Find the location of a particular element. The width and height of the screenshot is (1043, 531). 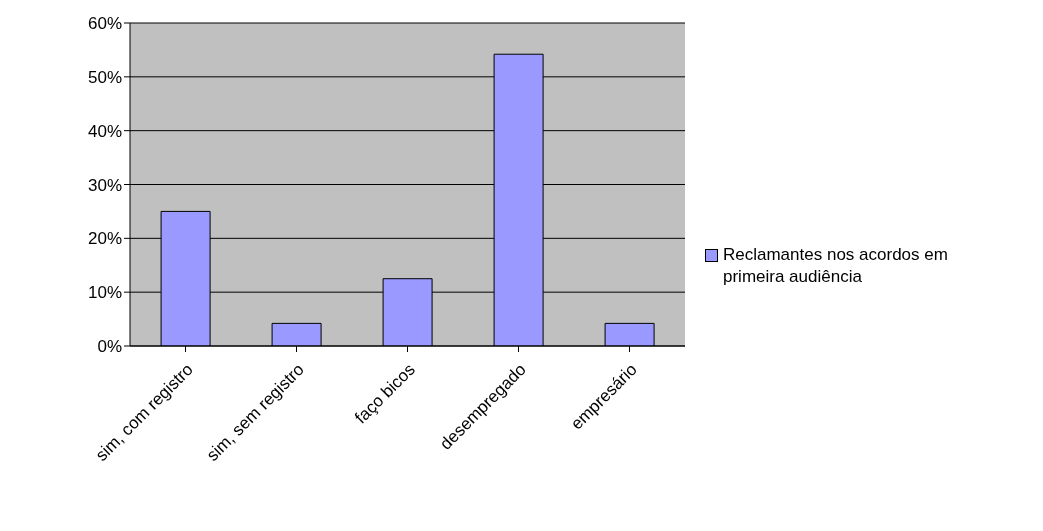

y-tick-label: 20% is located at coordinates (104, 239).